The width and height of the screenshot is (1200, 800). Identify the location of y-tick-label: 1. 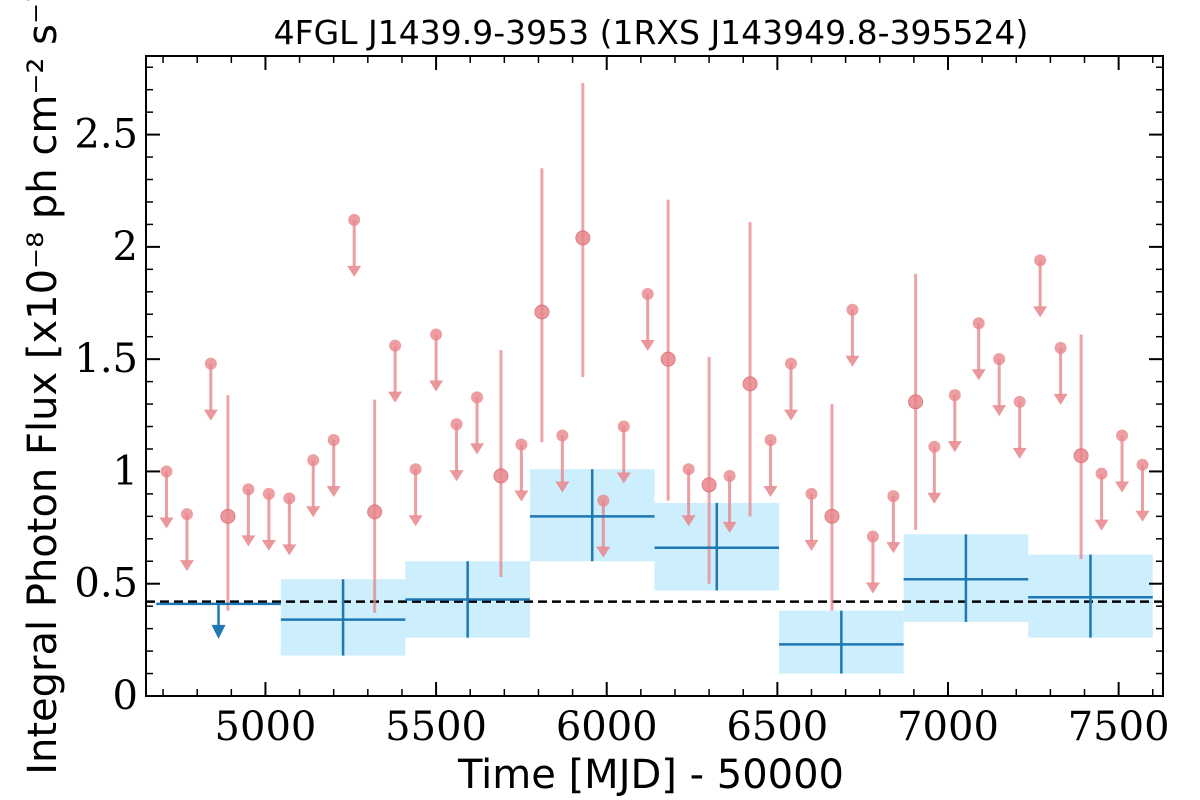
(125, 471).